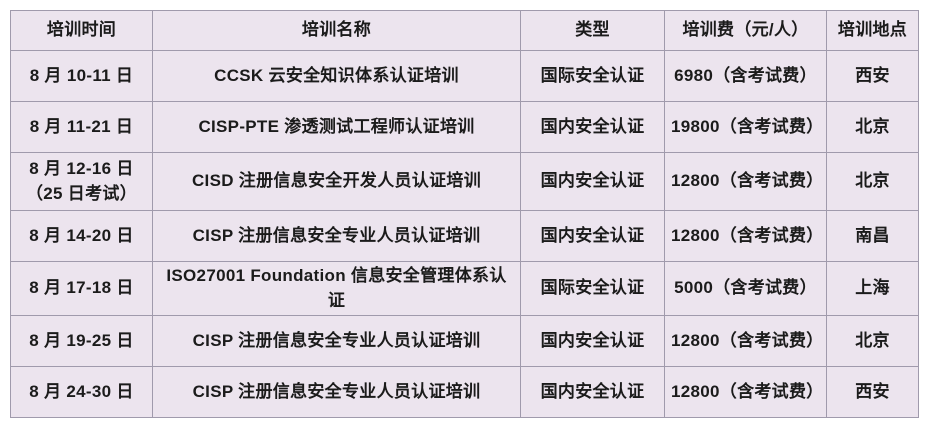  Describe the element at coordinates (81, 392) in the screenshot. I see `cell-time: 8 月 24-30 日` at that location.